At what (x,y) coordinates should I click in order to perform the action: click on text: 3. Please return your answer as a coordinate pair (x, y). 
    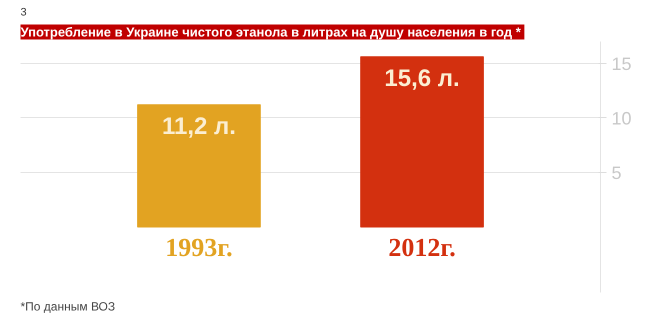
    Looking at the image, I should click on (23, 12).